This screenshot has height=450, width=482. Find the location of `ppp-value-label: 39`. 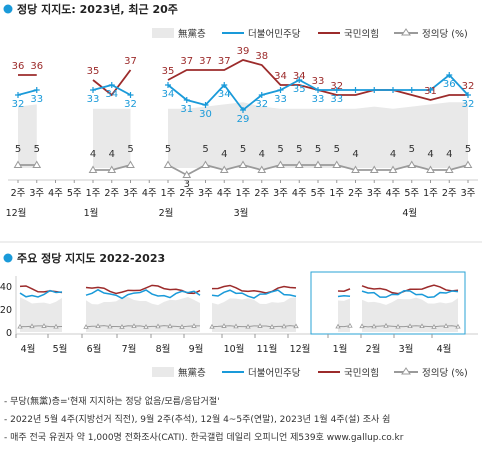

ppp-value-label: 39 is located at coordinates (243, 51).